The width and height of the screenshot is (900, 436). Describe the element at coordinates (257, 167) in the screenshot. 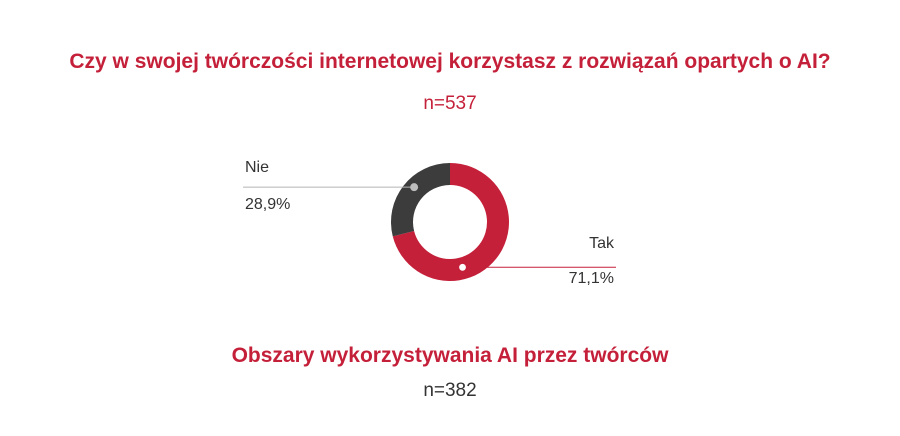

I see `category-label-nie: Nie` at that location.